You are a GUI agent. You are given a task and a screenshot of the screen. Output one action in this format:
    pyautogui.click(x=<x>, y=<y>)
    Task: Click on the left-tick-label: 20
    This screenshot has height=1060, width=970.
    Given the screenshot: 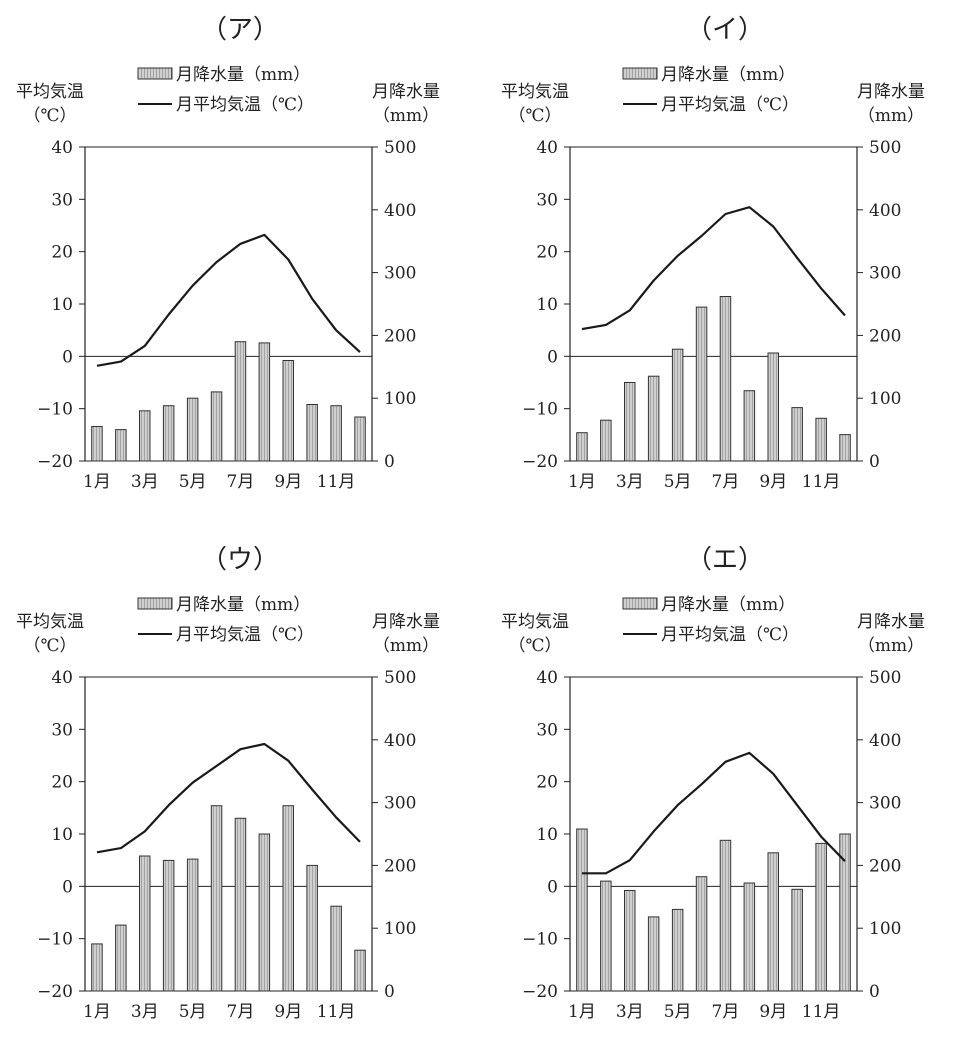 What is the action you would take?
    pyautogui.click(x=547, y=783)
    